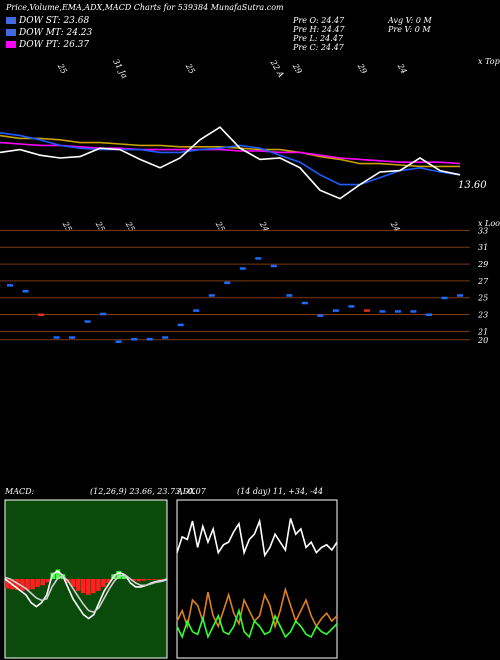  What do you see at coordinates (318, 38) in the screenshot?
I see `stat: Pre L: 24.47` at bounding box center [318, 38].